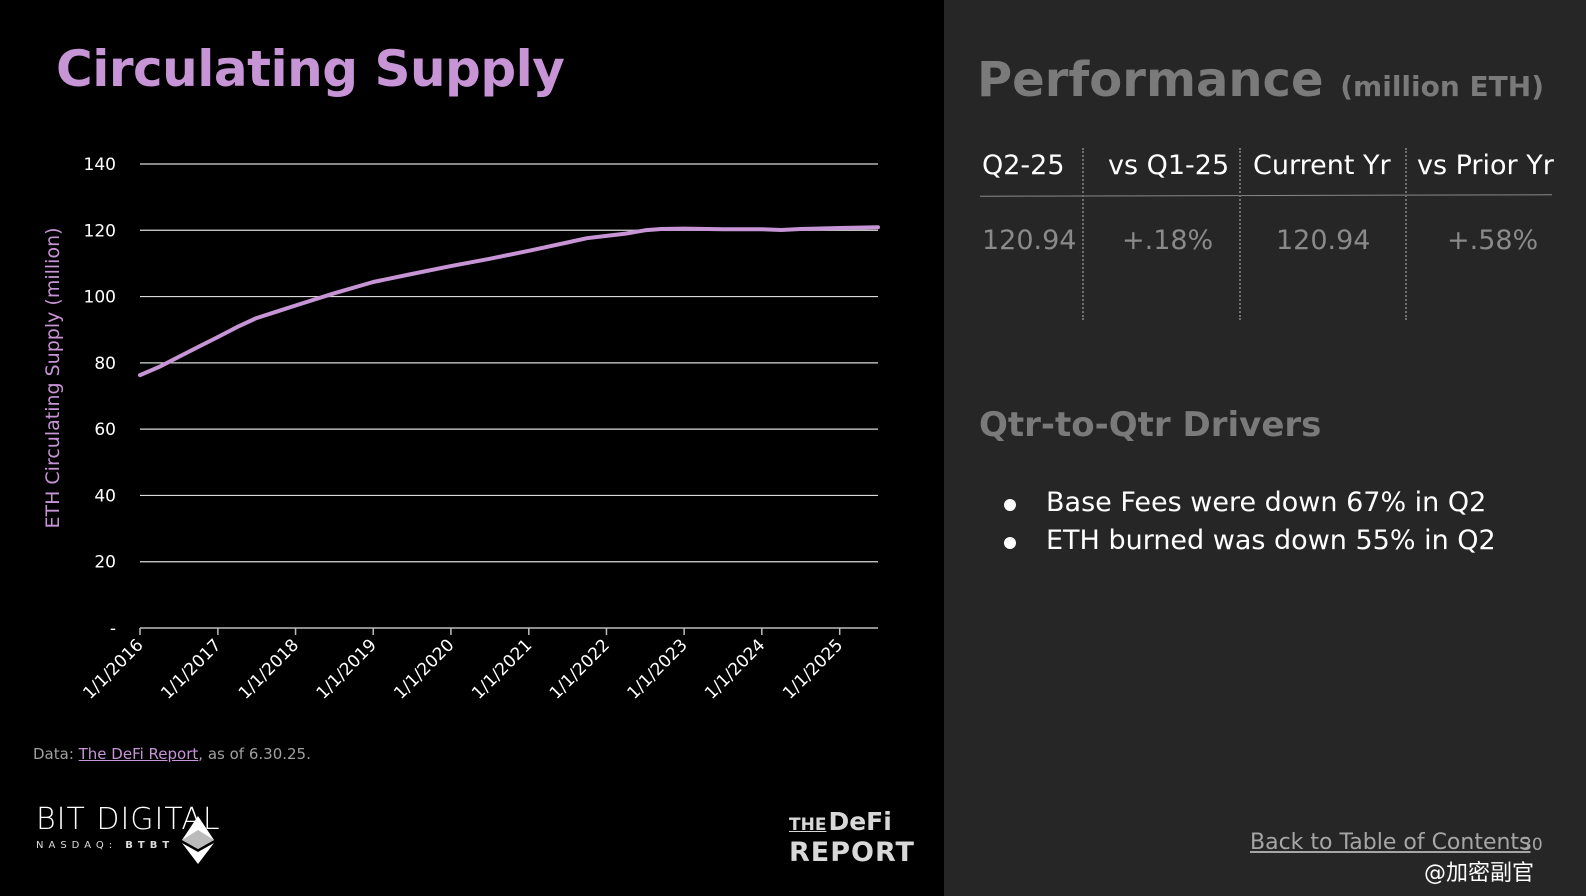 The width and height of the screenshot is (1586, 896). Describe the element at coordinates (138, 754) in the screenshot. I see `source-link: The DeFi Report` at that location.